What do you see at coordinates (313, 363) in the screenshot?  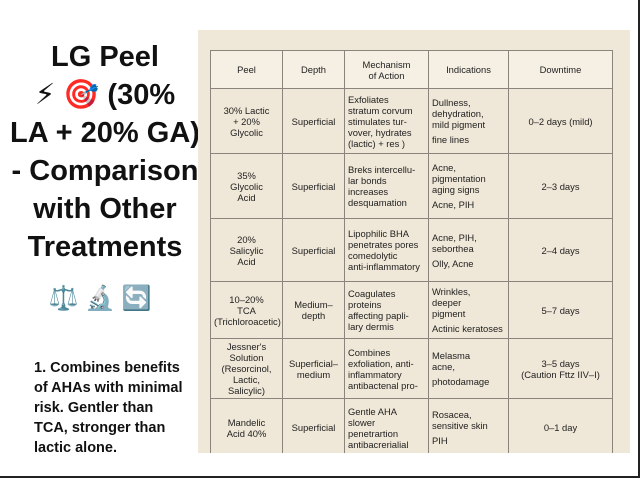 I see `cell-text: Superficial–` at bounding box center [313, 363].